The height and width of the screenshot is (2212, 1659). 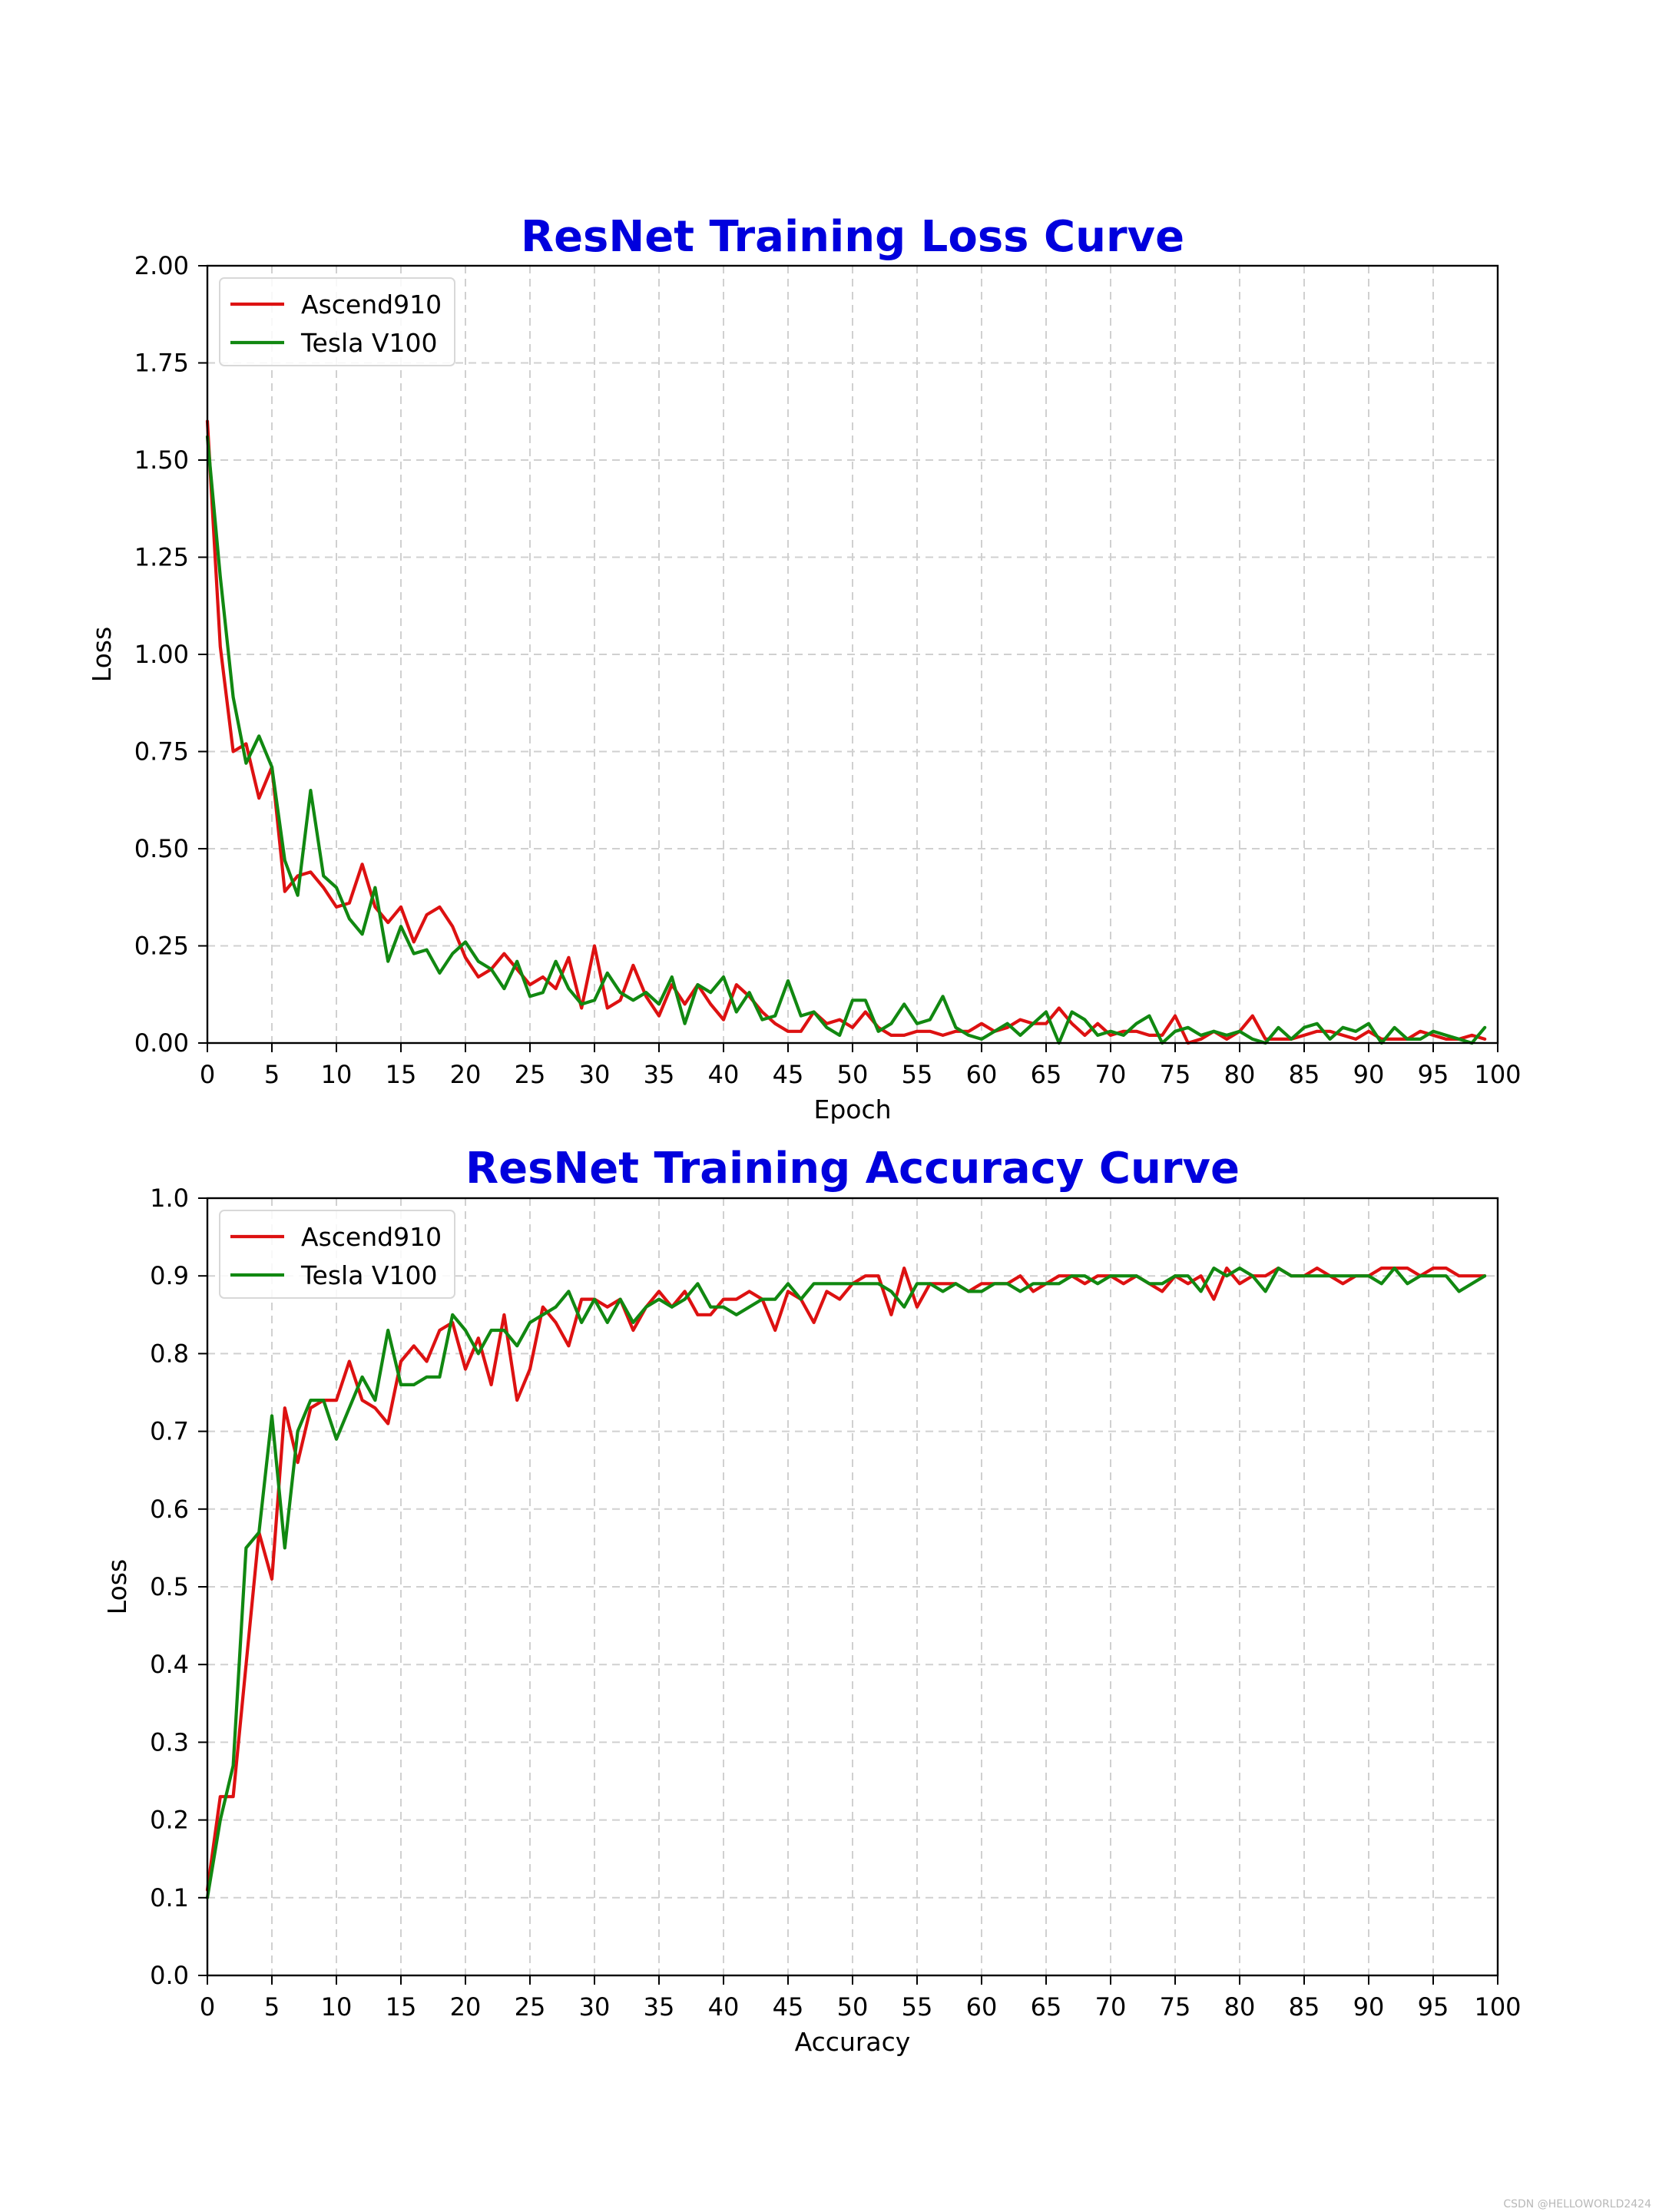 I want to click on loss-x-tick-label: 0, so click(x=207, y=1074).